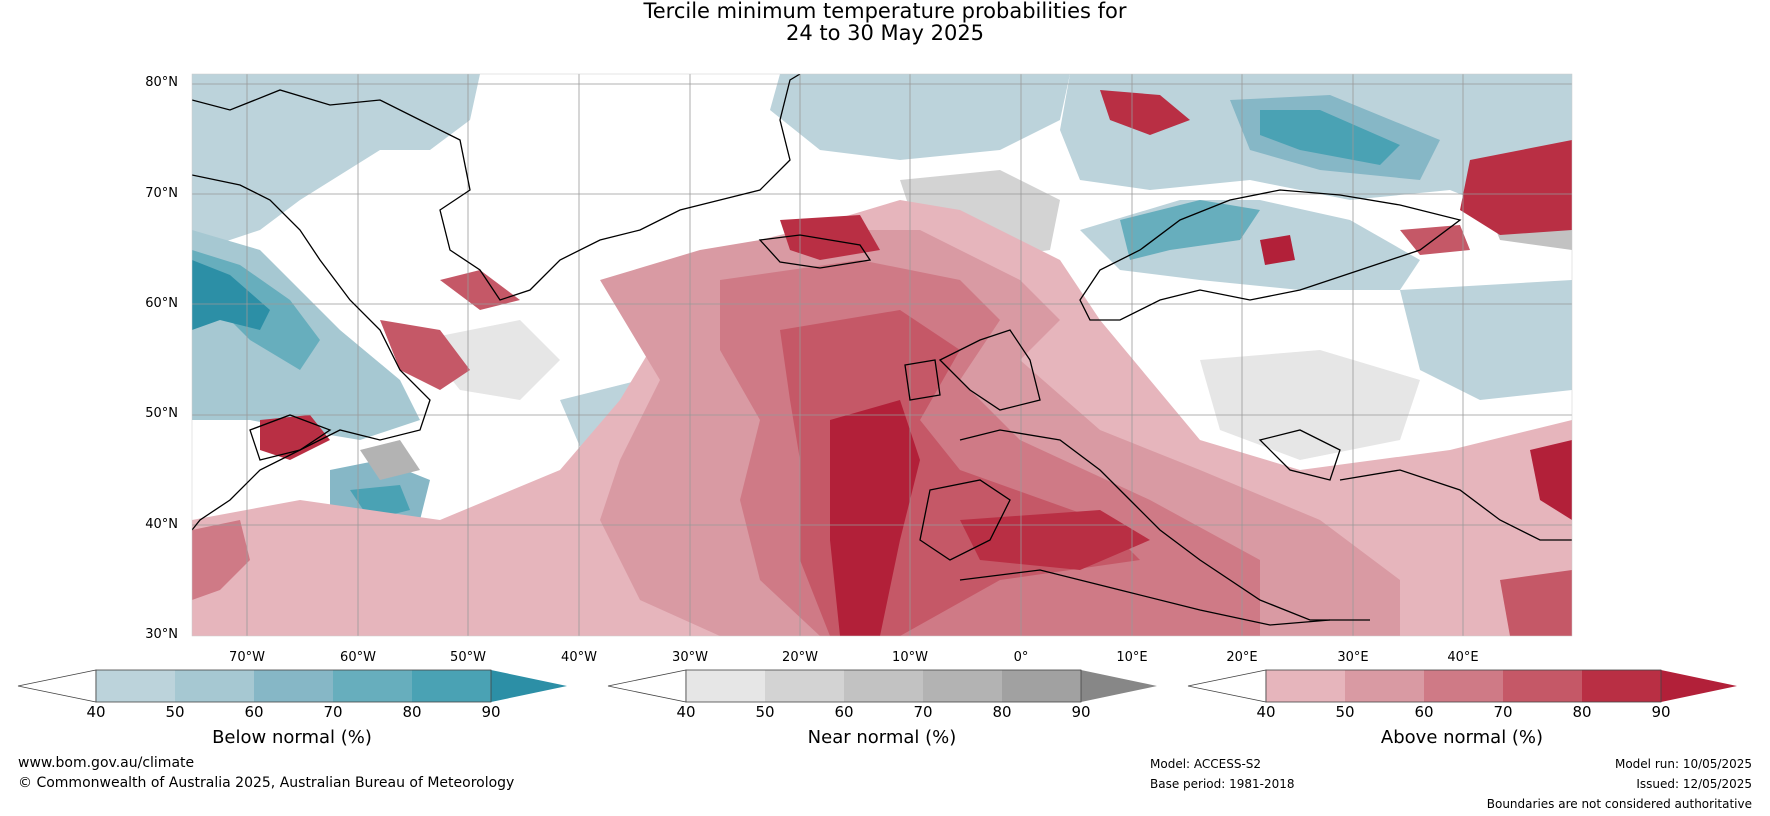  I want to click on lon-label: 70°W, so click(247, 657).